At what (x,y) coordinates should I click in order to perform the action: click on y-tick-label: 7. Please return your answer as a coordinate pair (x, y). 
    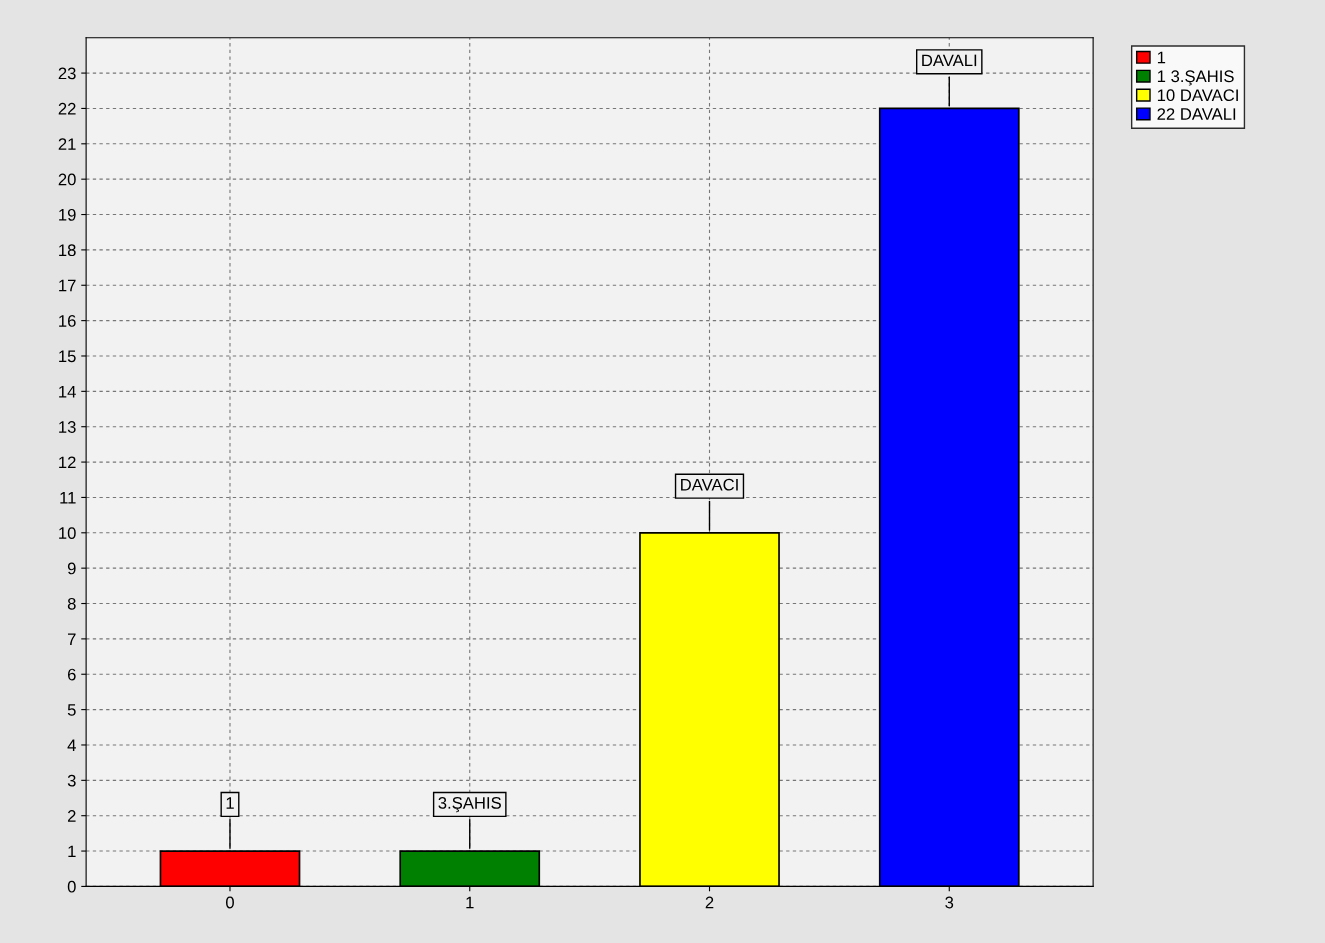
    Looking at the image, I should click on (71, 639).